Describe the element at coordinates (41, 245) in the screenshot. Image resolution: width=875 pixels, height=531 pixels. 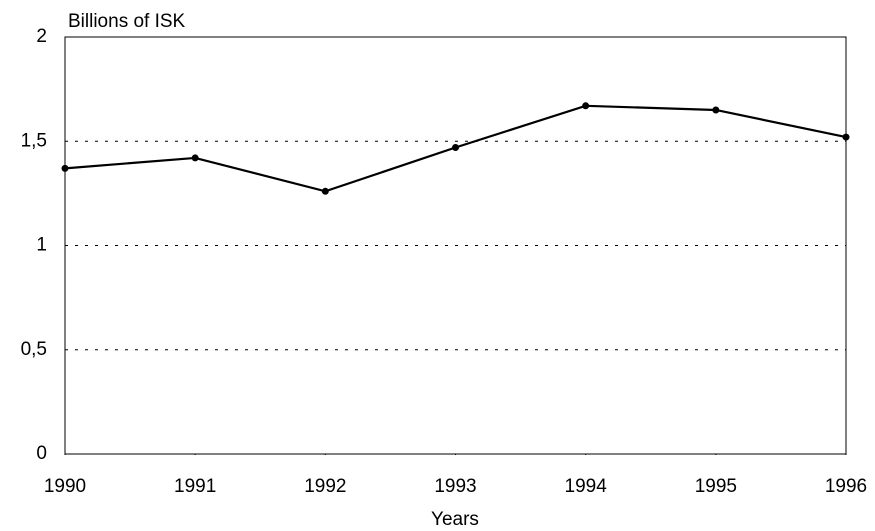
I see `y-tick-label: 1` at that location.